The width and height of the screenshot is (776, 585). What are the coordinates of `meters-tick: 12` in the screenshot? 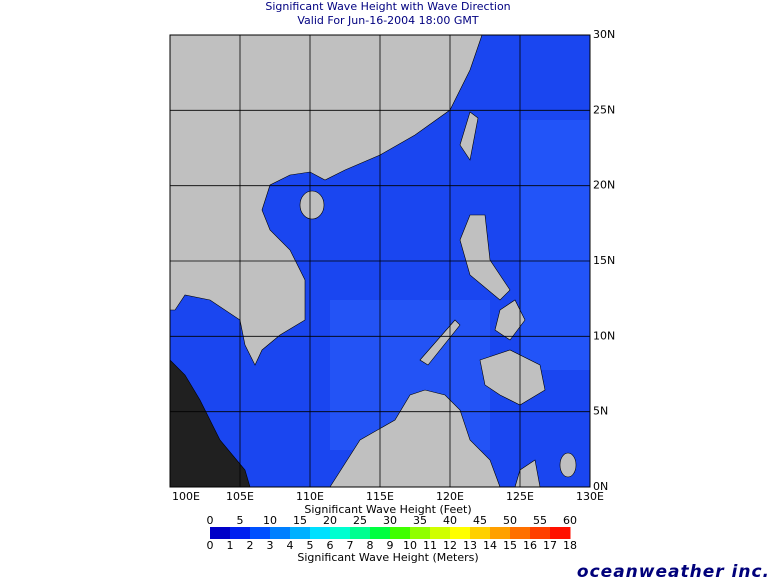 It's located at (450, 545).